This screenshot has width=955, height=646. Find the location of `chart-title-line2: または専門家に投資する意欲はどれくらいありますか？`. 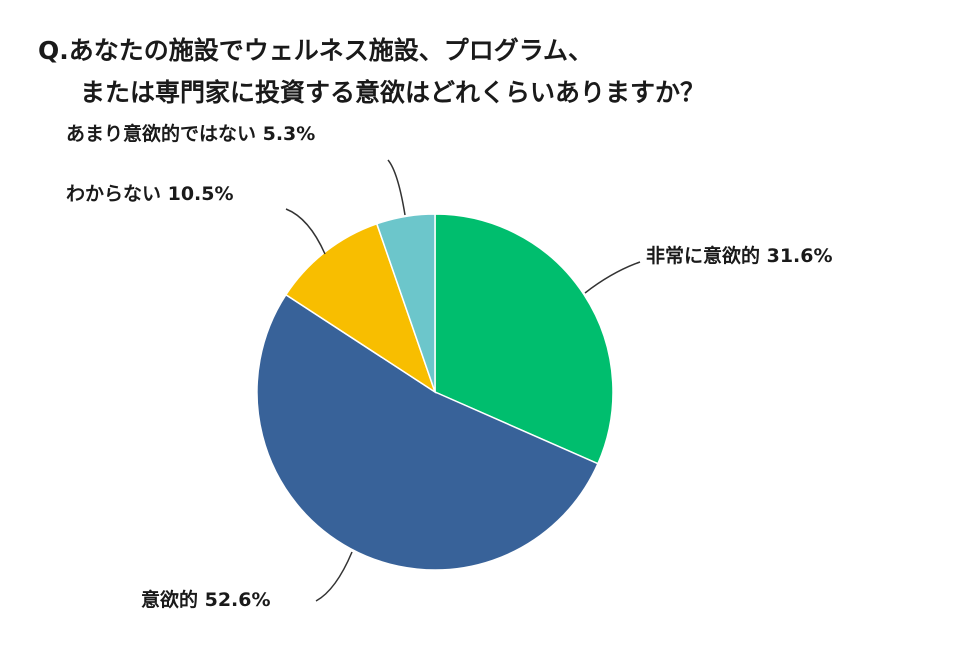

chart-title-line2: または専門家に投資する意欲はどれくらいありますか？ is located at coordinates (393, 92).